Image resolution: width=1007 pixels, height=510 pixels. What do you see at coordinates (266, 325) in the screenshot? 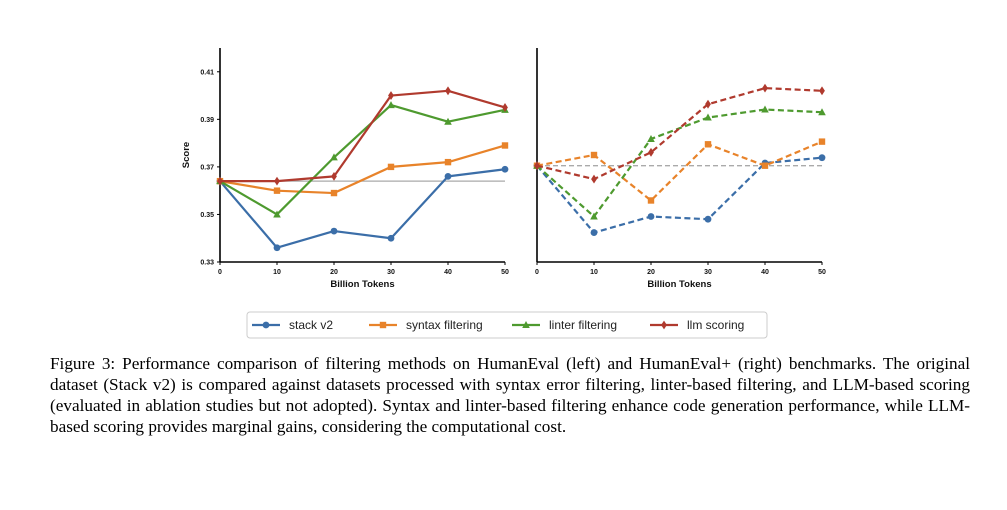
I see `legend-marker-circle` at bounding box center [266, 325].